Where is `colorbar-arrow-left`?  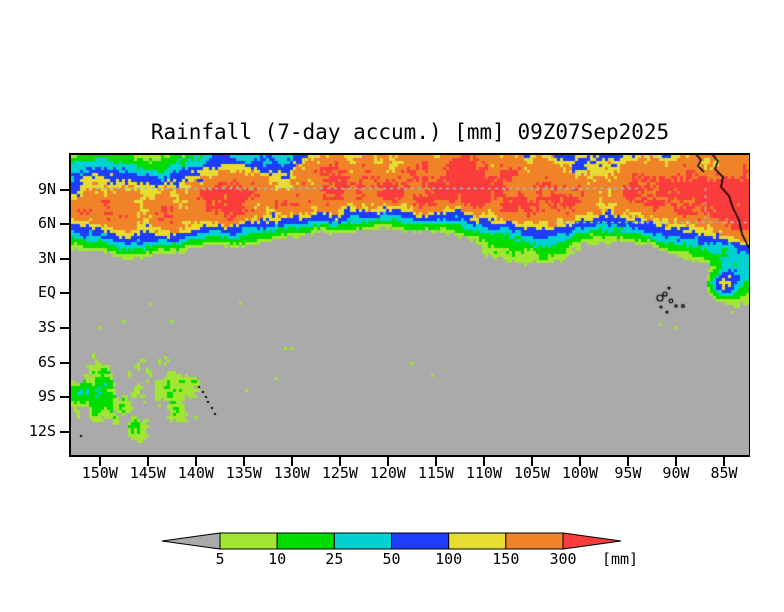
colorbar-arrow-left is located at coordinates (191, 541).